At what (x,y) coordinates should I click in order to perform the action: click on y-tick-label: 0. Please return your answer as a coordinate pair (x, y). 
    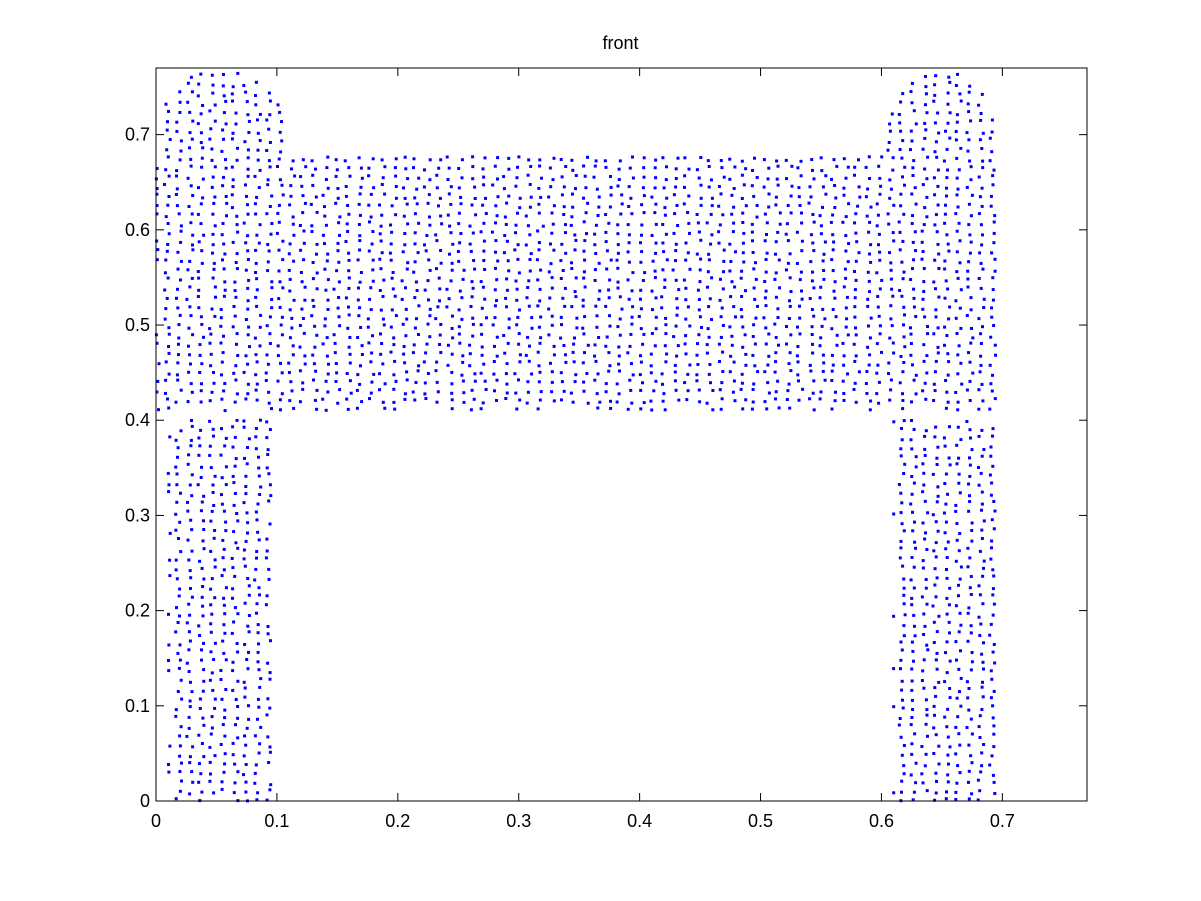
    Looking at the image, I should click on (145, 801).